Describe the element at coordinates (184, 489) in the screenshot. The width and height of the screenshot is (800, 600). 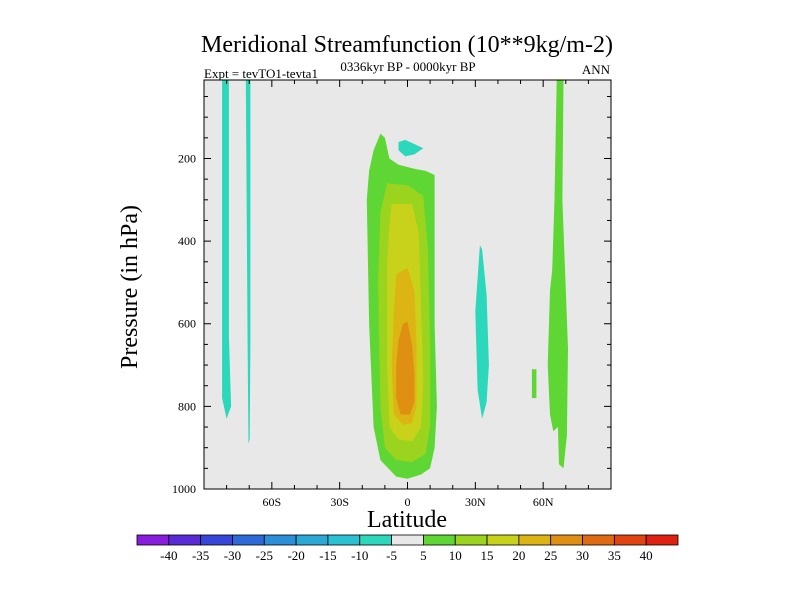
I see `y-tick-label: 1000` at that location.